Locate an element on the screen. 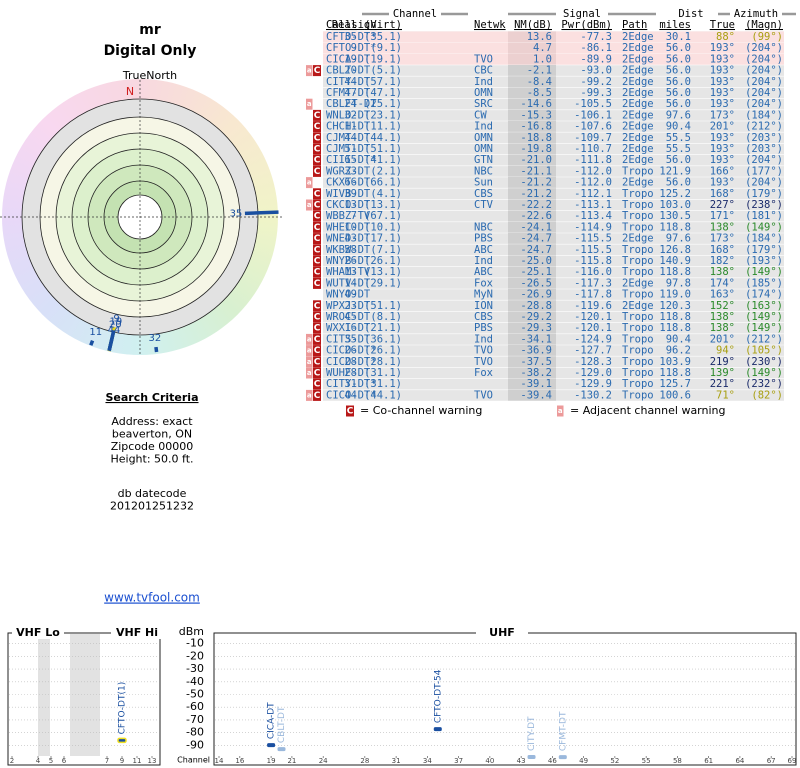 The width and height of the screenshot is (800, 768). table-cell: Sun is located at coordinates (483, 183).